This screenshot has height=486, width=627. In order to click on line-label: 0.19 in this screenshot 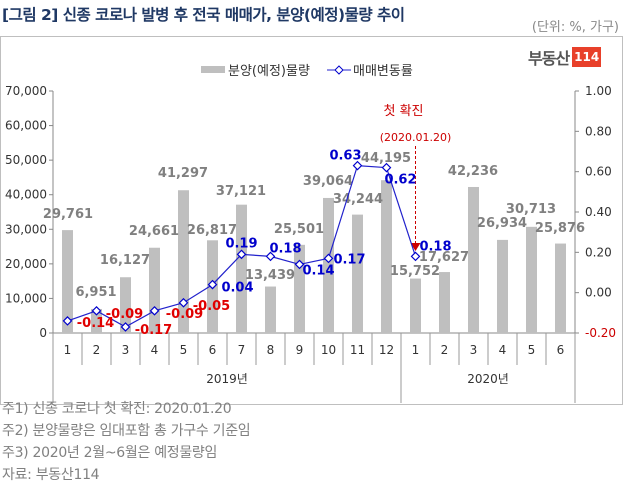, I will do `click(241, 243)`.